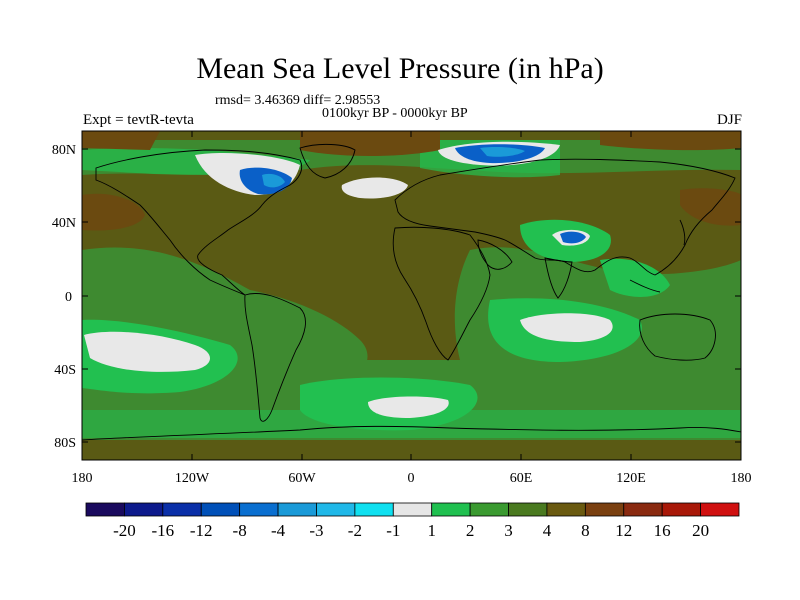 The width and height of the screenshot is (800, 600). What do you see at coordinates (547, 530) in the screenshot?
I see `colorbar-label: 4` at bounding box center [547, 530].